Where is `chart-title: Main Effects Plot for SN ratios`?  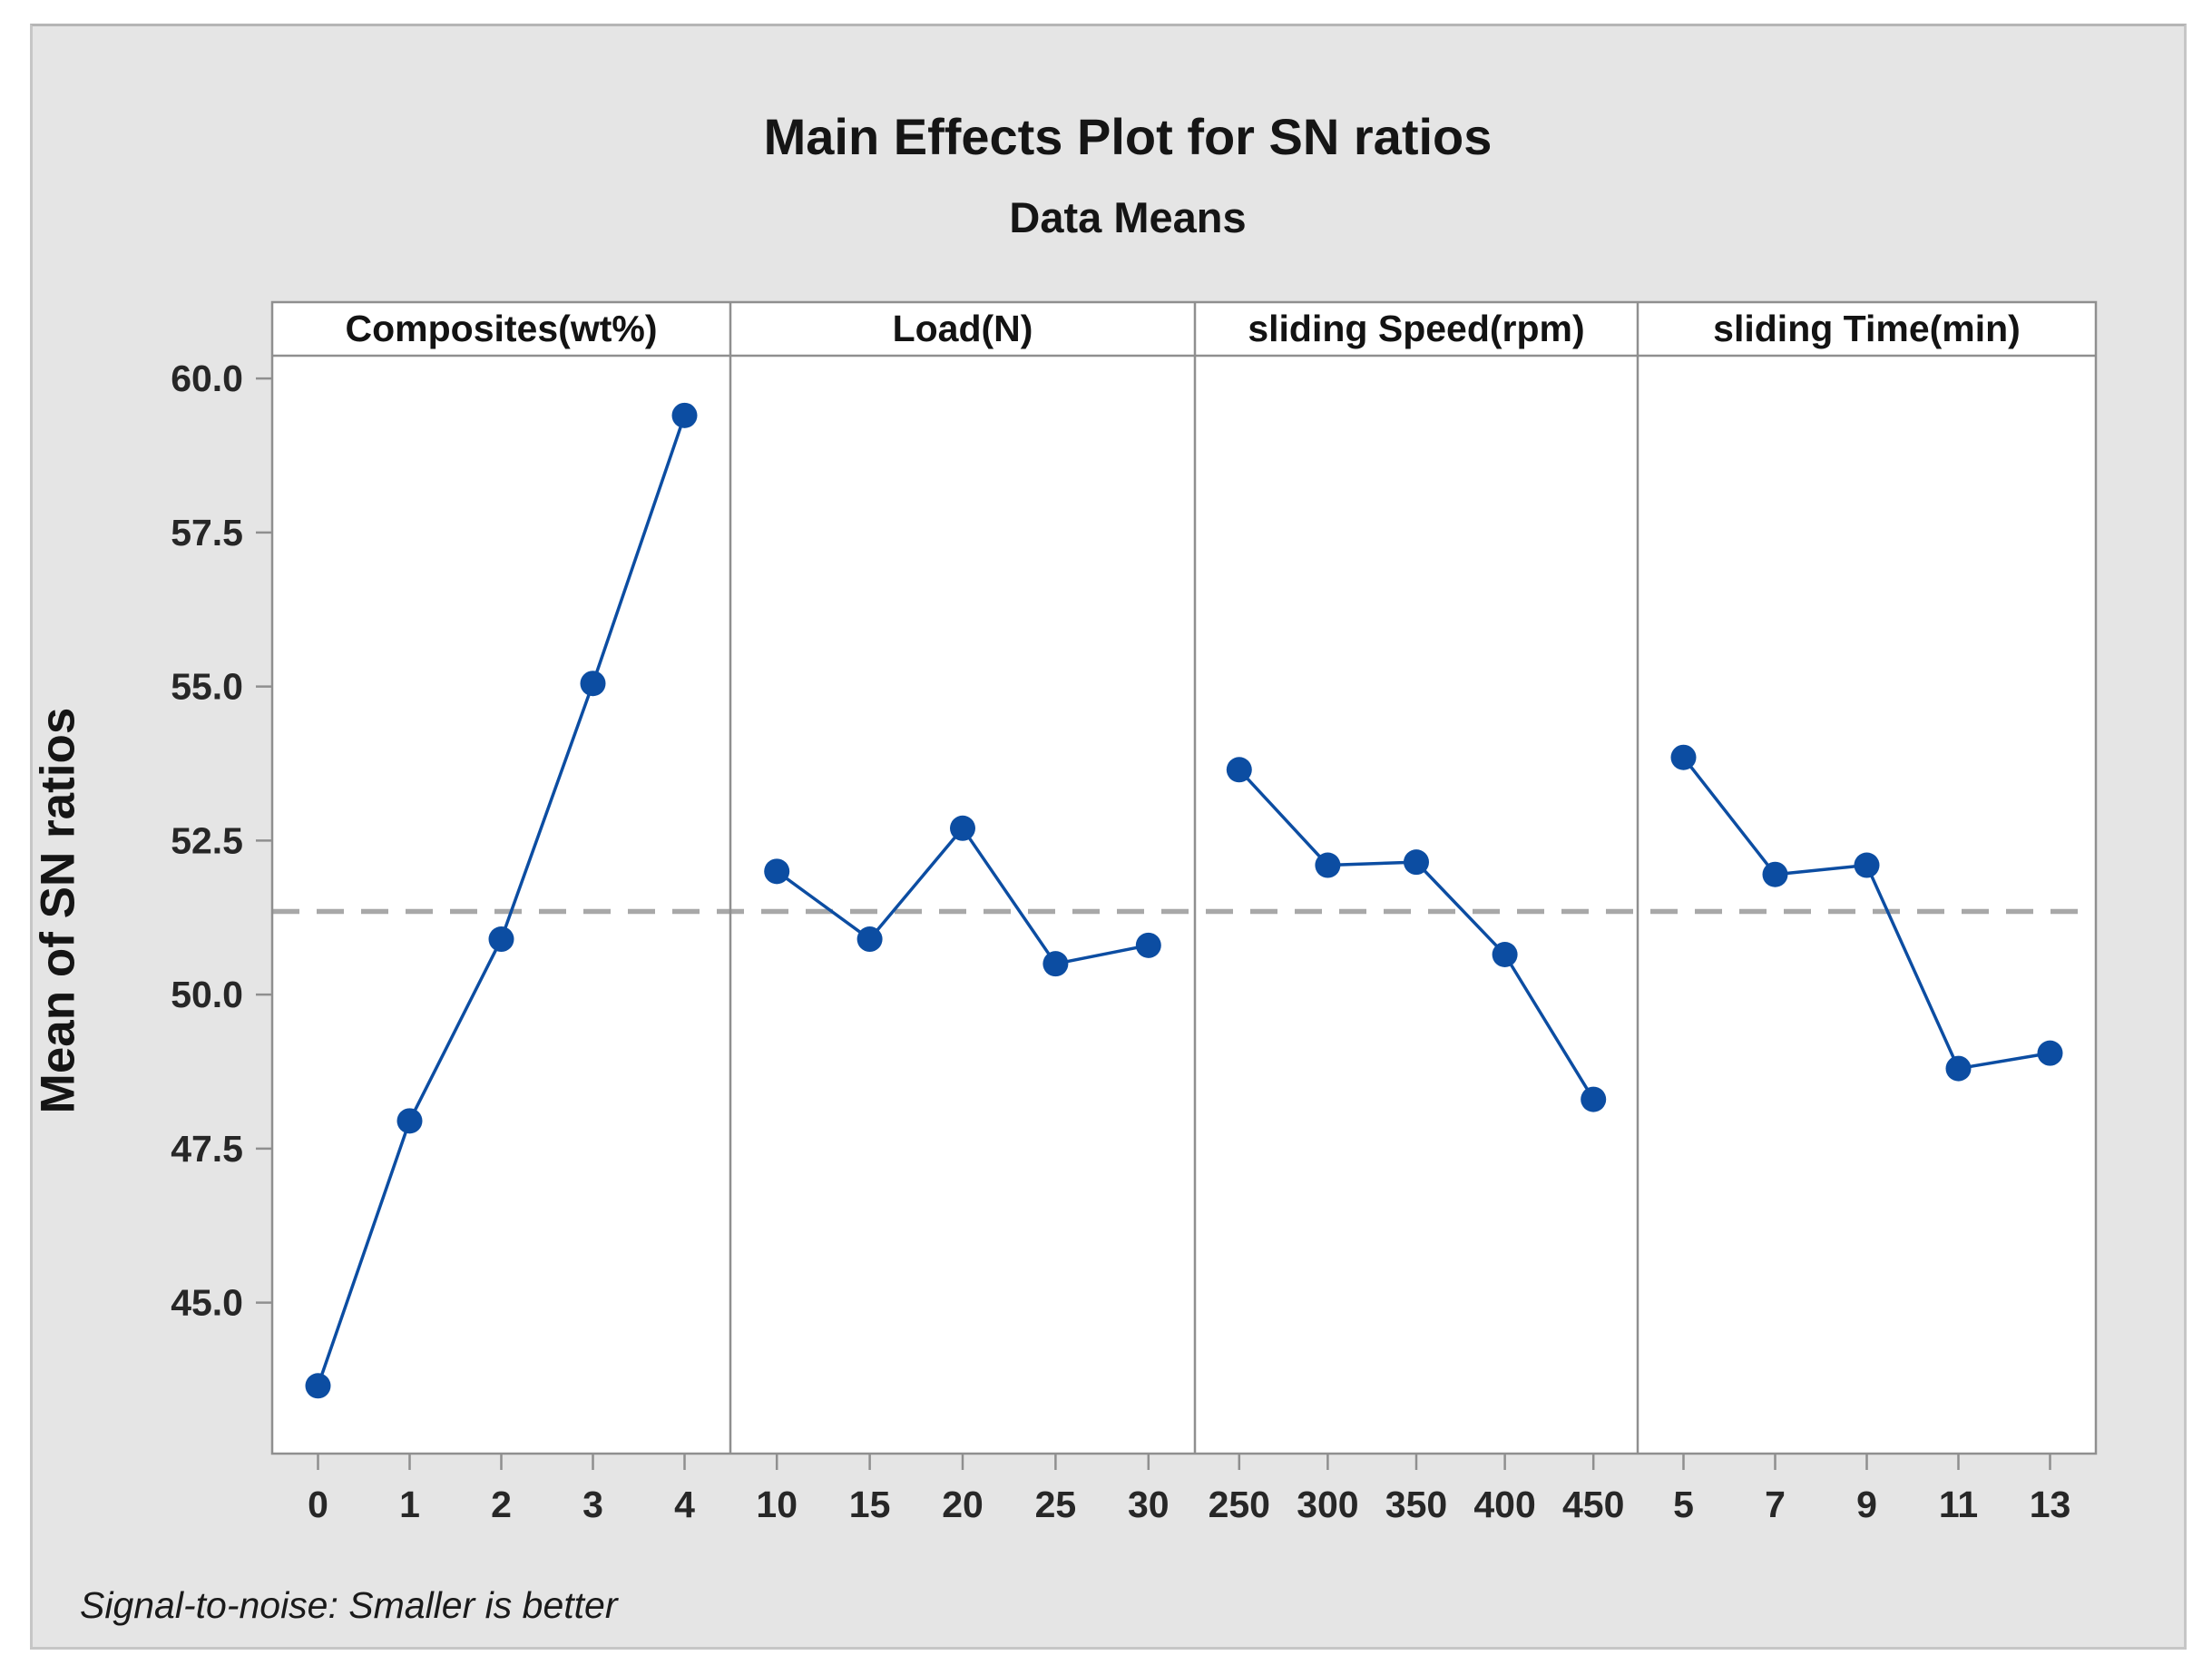
chart-title: Main Effects Plot for SN ratios is located at coordinates (1128, 136).